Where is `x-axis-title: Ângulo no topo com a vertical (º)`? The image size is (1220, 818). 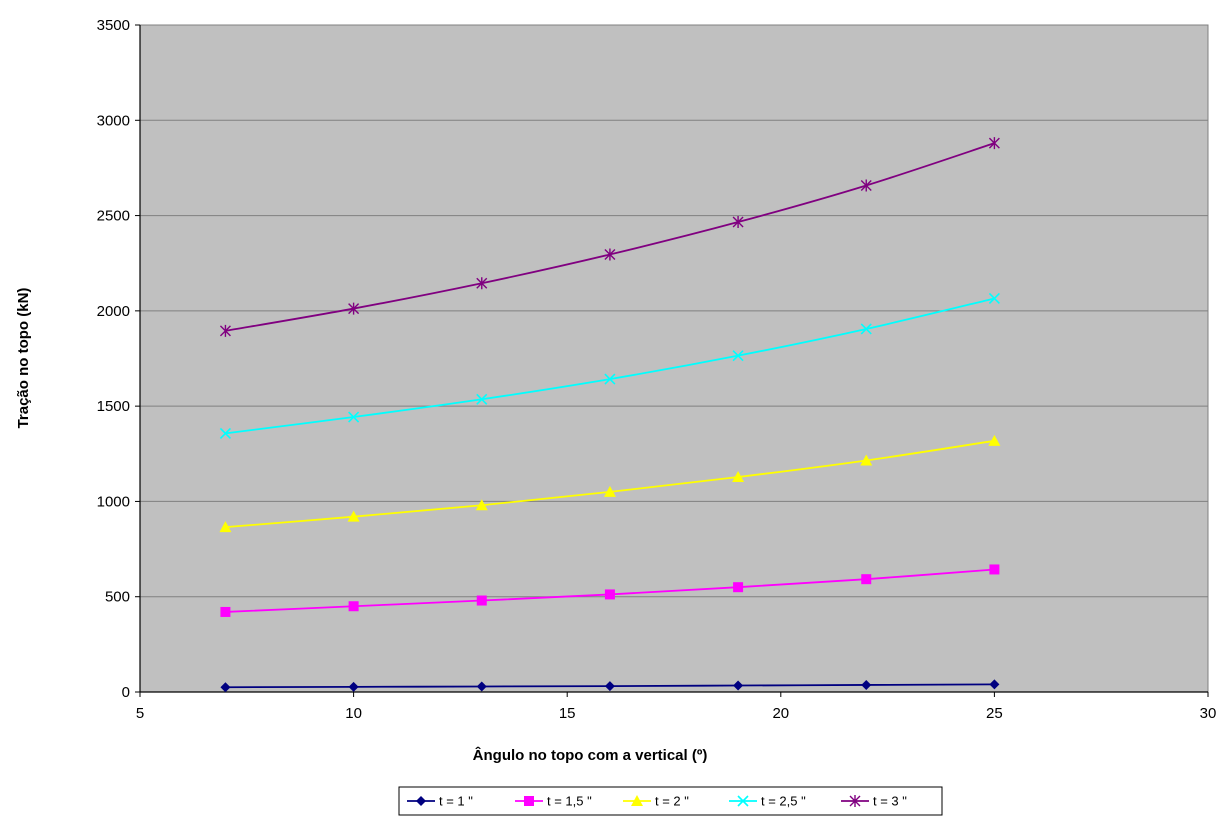
x-axis-title: Ângulo no topo com a vertical (º) is located at coordinates (590, 755).